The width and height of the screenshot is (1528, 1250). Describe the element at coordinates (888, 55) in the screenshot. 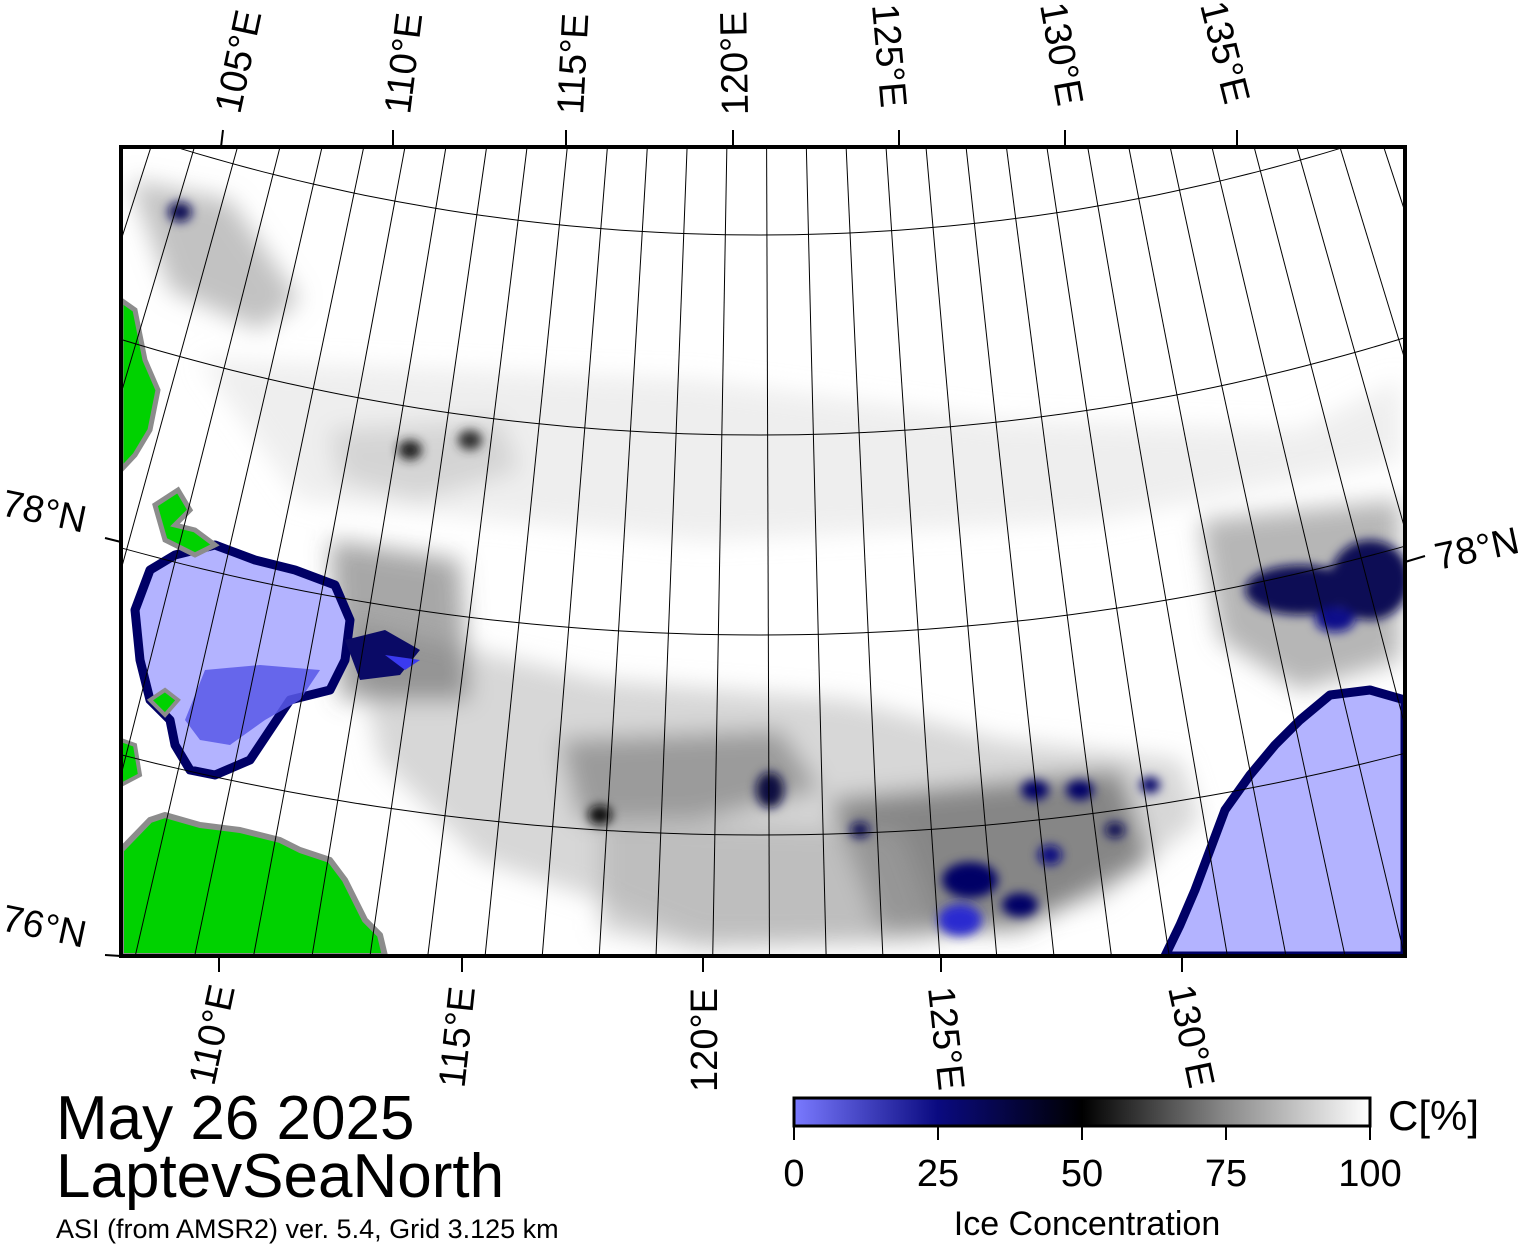

I see `top-lon-label: 125°E` at that location.